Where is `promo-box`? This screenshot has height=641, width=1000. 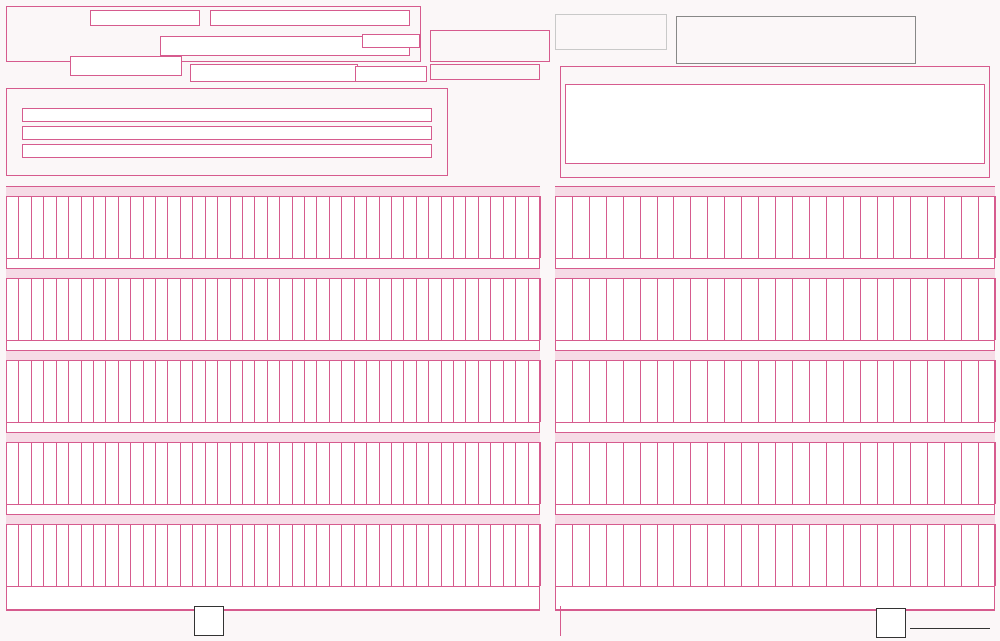 promo-box is located at coordinates (796, 40).